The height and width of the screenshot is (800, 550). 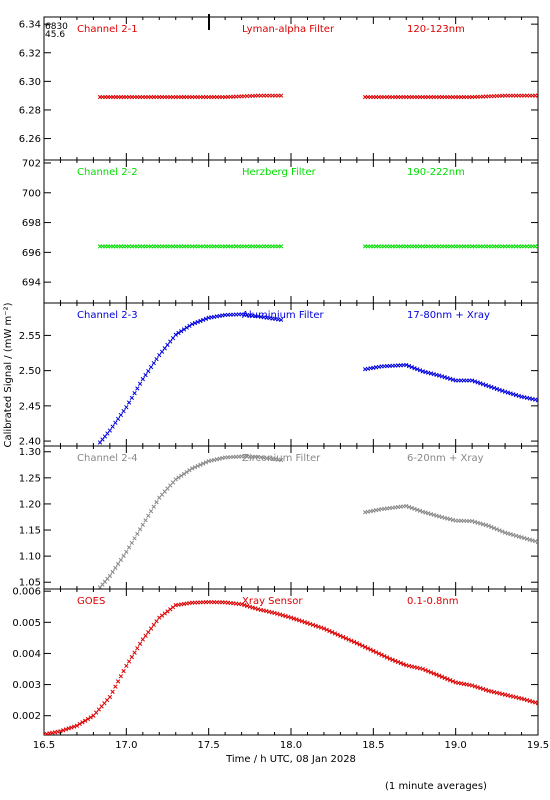 I want to click on panel-band-label: 120-123nm, so click(x=436, y=29).